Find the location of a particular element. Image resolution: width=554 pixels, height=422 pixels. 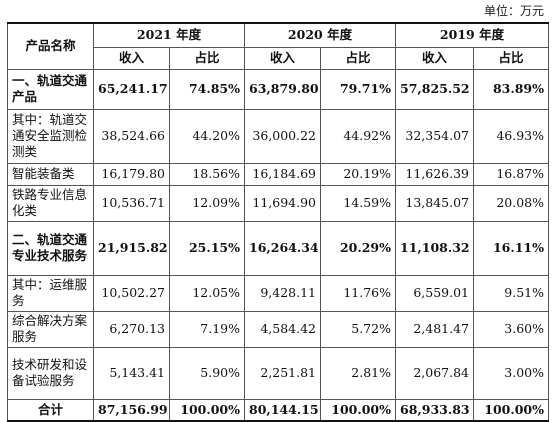

cell-share: 12.05% is located at coordinates (207, 293).